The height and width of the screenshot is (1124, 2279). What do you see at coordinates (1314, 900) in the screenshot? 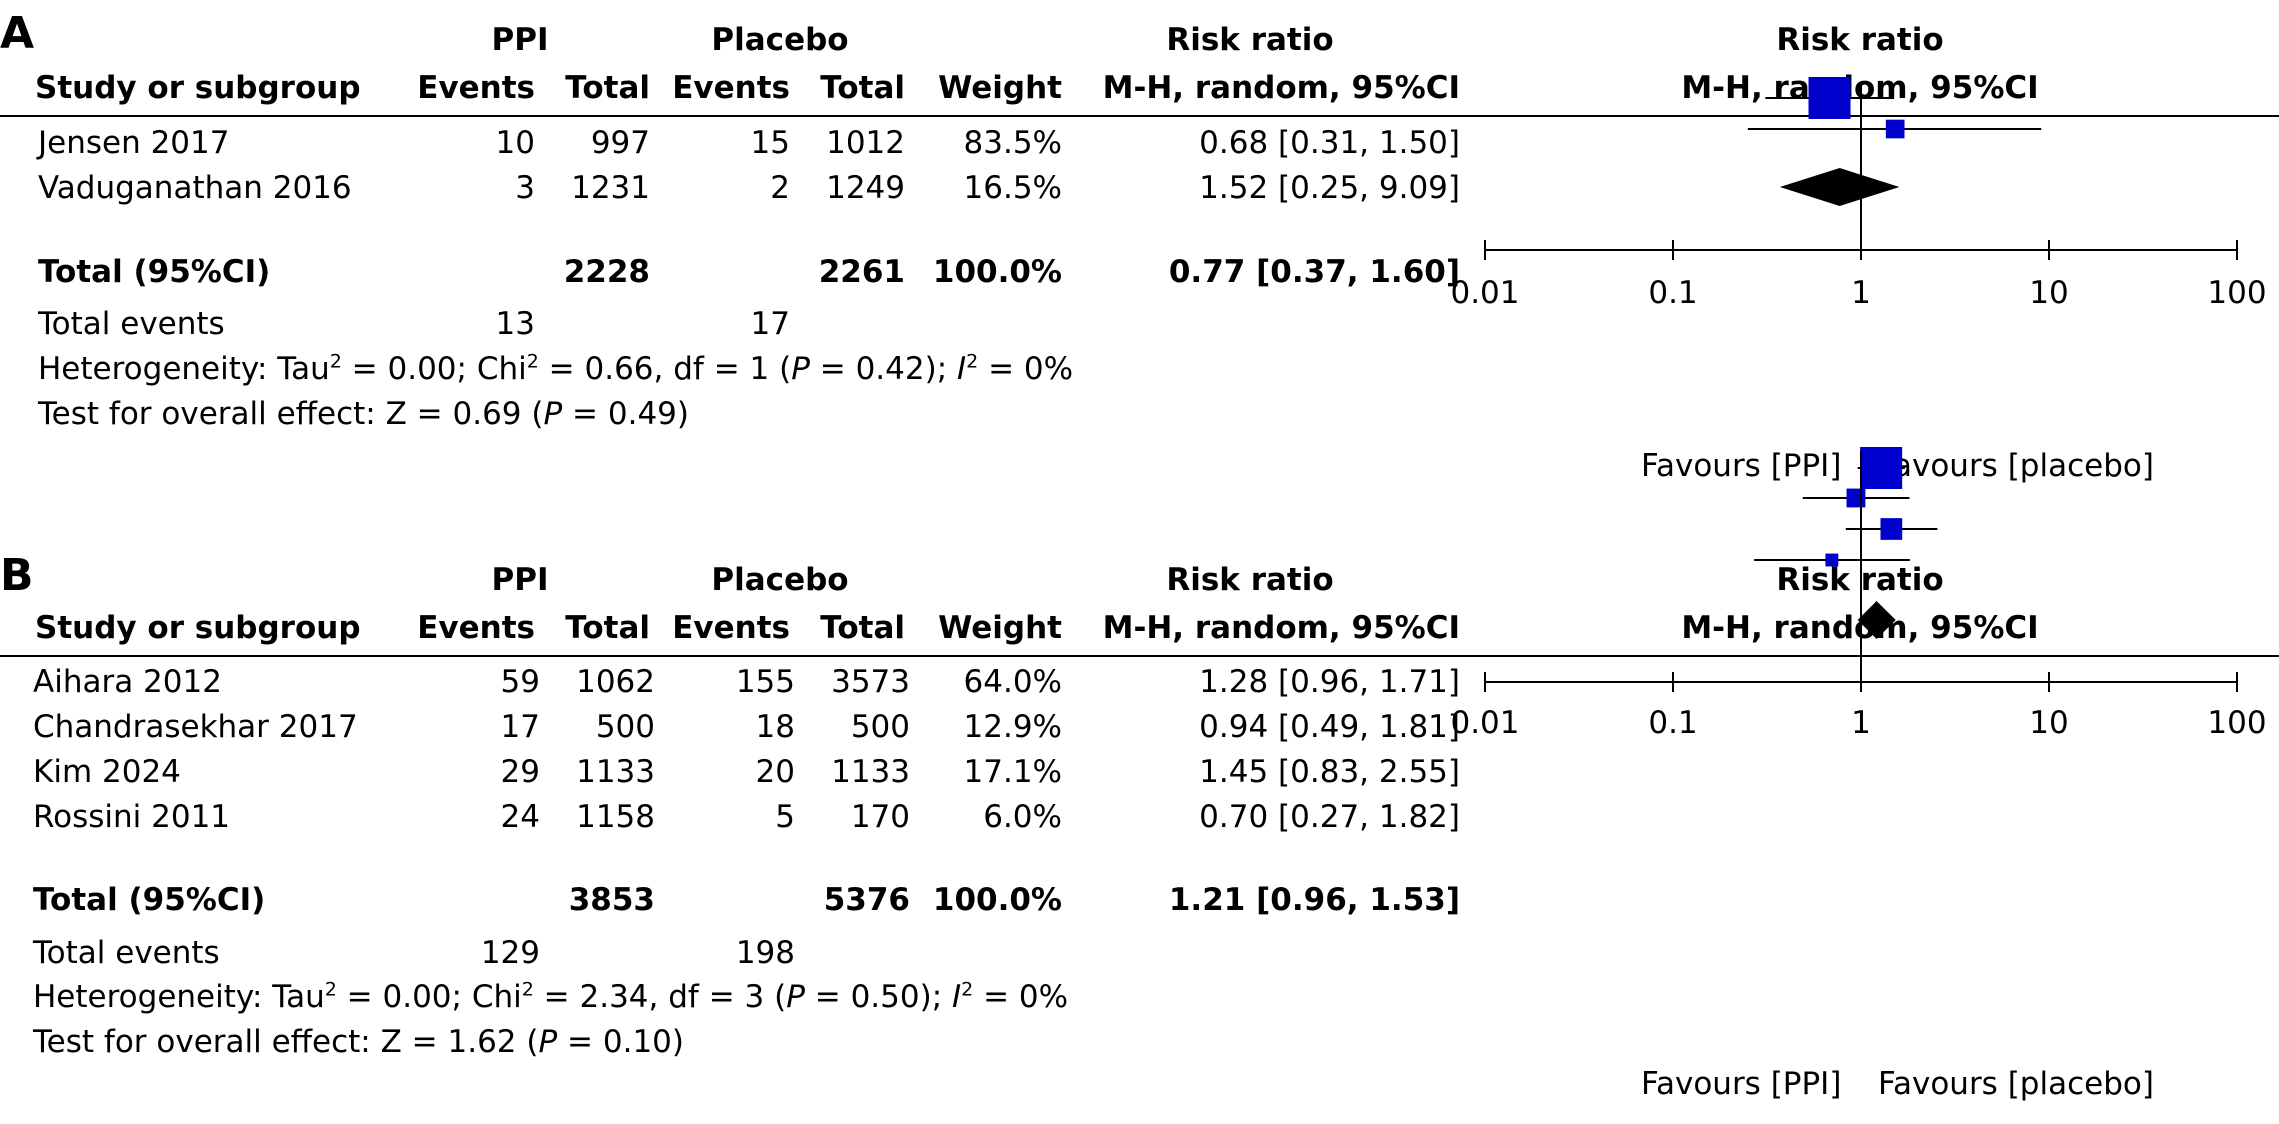
I see `pooled-risk-ratio-ci: 1.21 [0.96, 1.53]` at bounding box center [1314, 900].